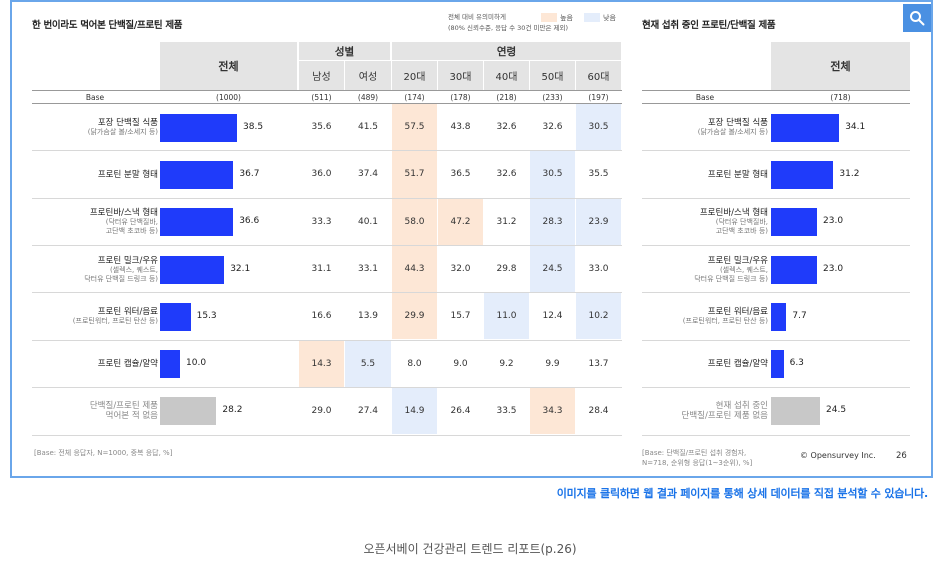 The height and width of the screenshot is (566, 940). I want to click on base-count: (233), so click(552, 97).